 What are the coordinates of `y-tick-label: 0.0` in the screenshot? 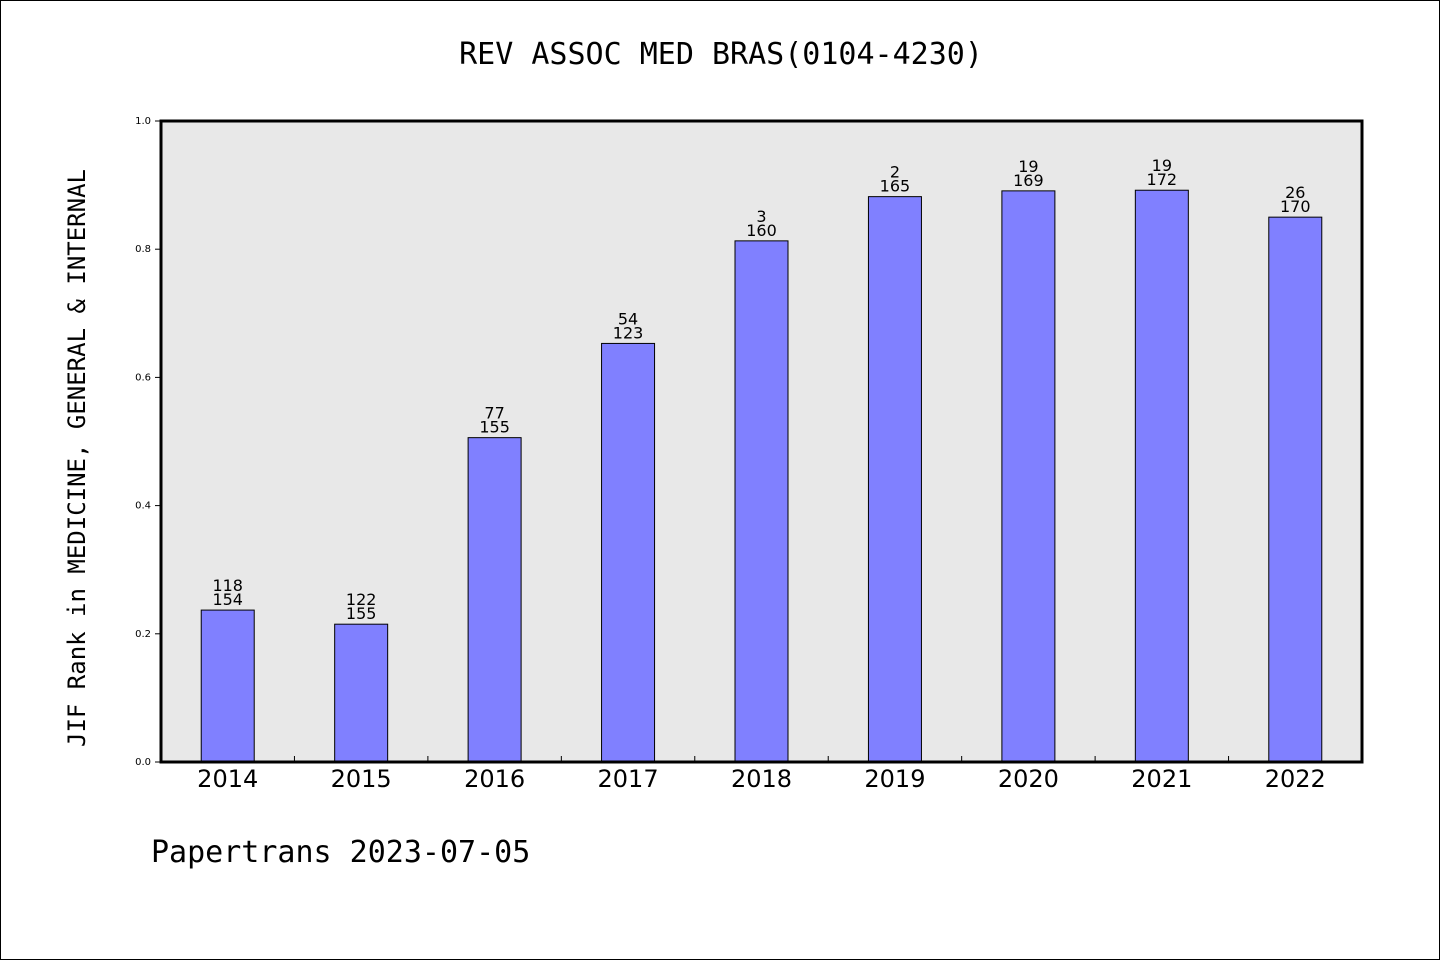 It's located at (143, 762).